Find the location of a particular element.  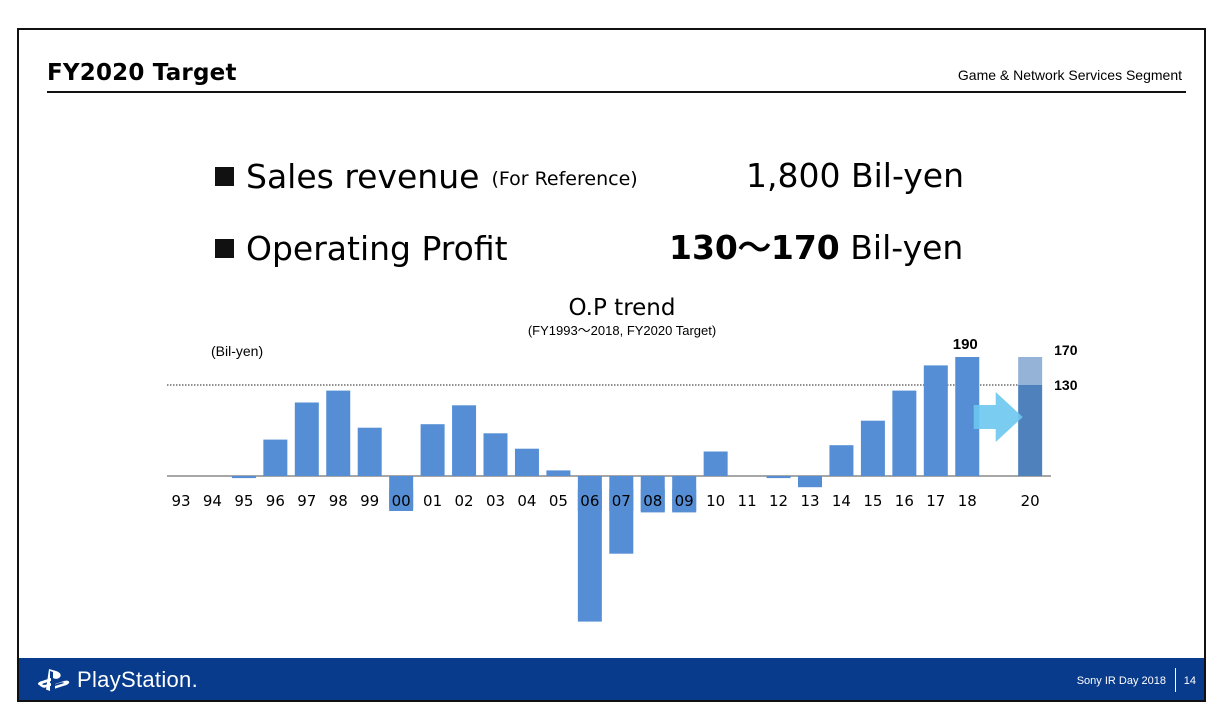

bar-fy02 is located at coordinates (464, 440).